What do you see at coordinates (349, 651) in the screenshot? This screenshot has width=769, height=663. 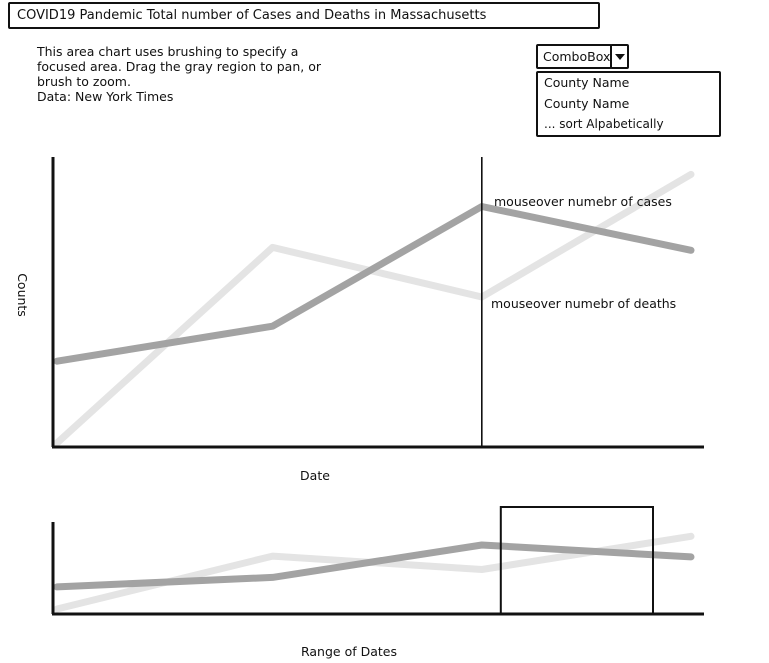 I see `context-x-axis-label: Range of Dates` at bounding box center [349, 651].